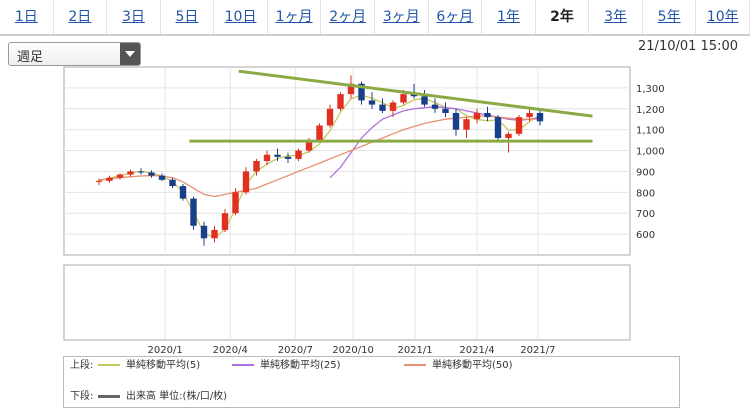 This screenshot has height=410, width=750. I want to click on legend-ma25: 単純移動平均(25), so click(286, 366).